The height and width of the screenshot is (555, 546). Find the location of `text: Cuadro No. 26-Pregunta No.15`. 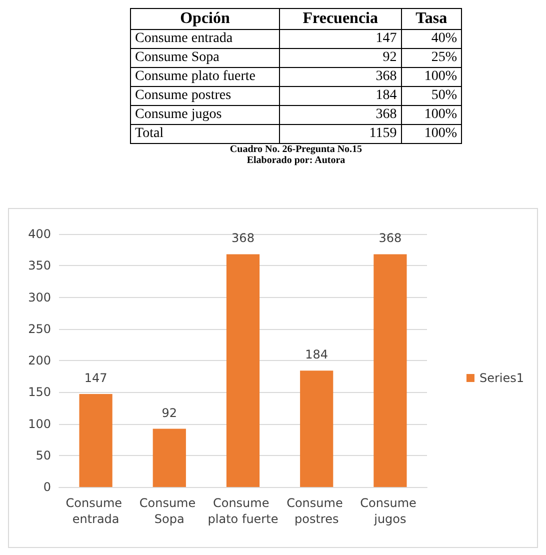

text: Cuadro No. 26-Pregunta No.15 is located at coordinates (296, 149).